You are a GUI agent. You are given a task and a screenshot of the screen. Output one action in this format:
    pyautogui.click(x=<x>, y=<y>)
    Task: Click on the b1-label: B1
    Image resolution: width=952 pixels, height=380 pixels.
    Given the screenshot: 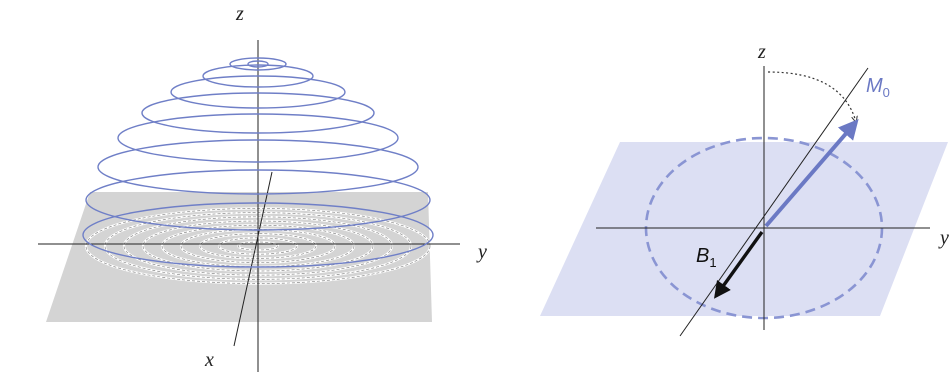 What is the action you would take?
    pyautogui.click(x=706, y=257)
    